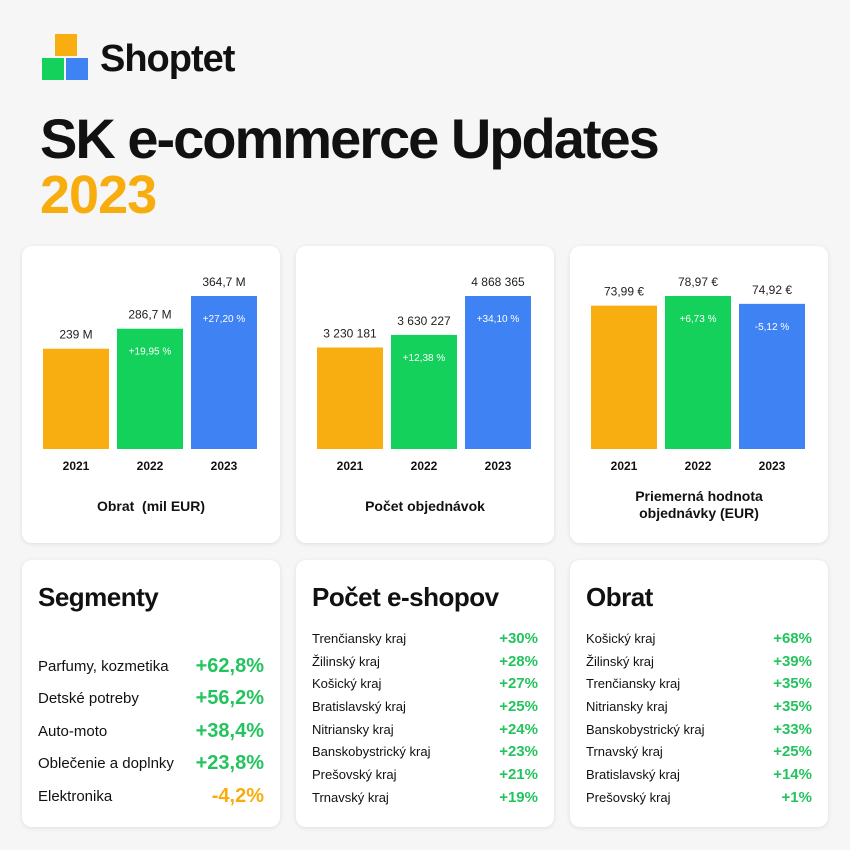 The image size is (850, 850). What do you see at coordinates (425, 506) in the screenshot?
I see `chart-title-objednavky: Počet objednávok` at bounding box center [425, 506].